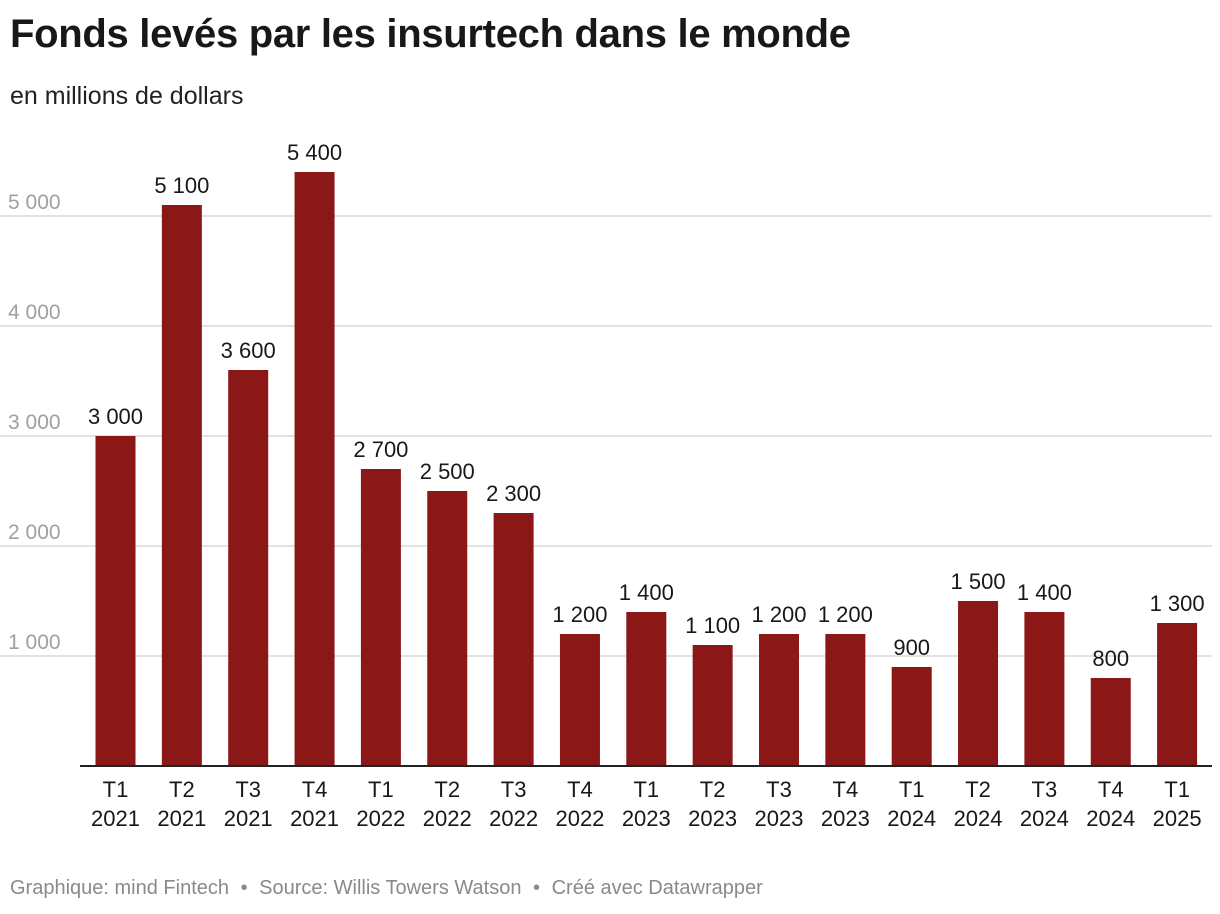 This screenshot has width=1220, height=914. Describe the element at coordinates (712, 625) in the screenshot. I see `bar-value-label: 1 100` at that location.